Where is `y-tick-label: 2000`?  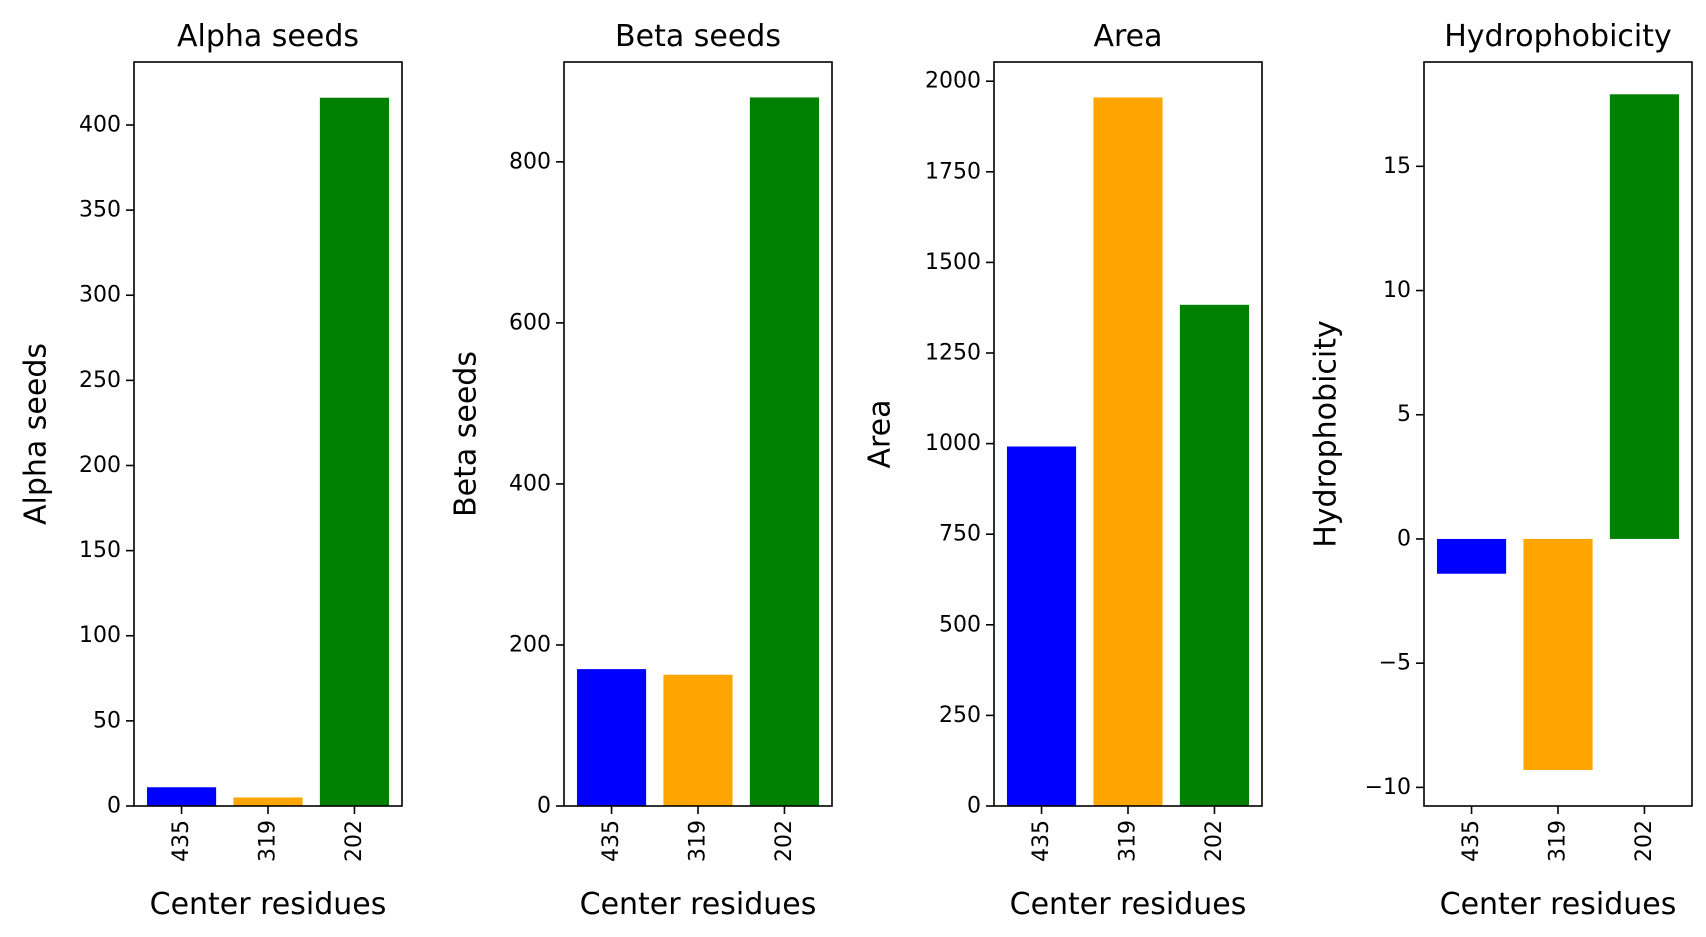
y-tick-label: 2000 is located at coordinates (953, 81).